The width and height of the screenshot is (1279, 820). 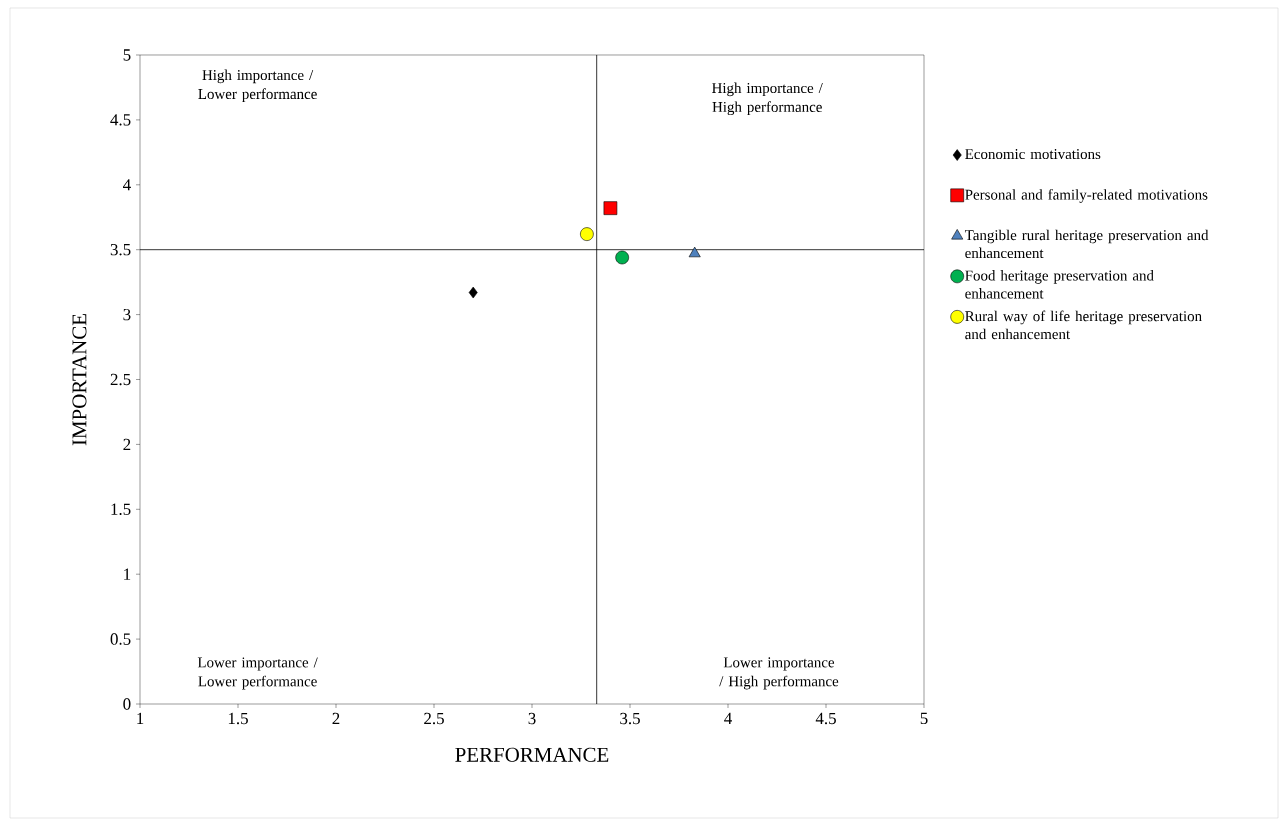 I want to click on x-tick-label: 4, so click(x=728, y=718).